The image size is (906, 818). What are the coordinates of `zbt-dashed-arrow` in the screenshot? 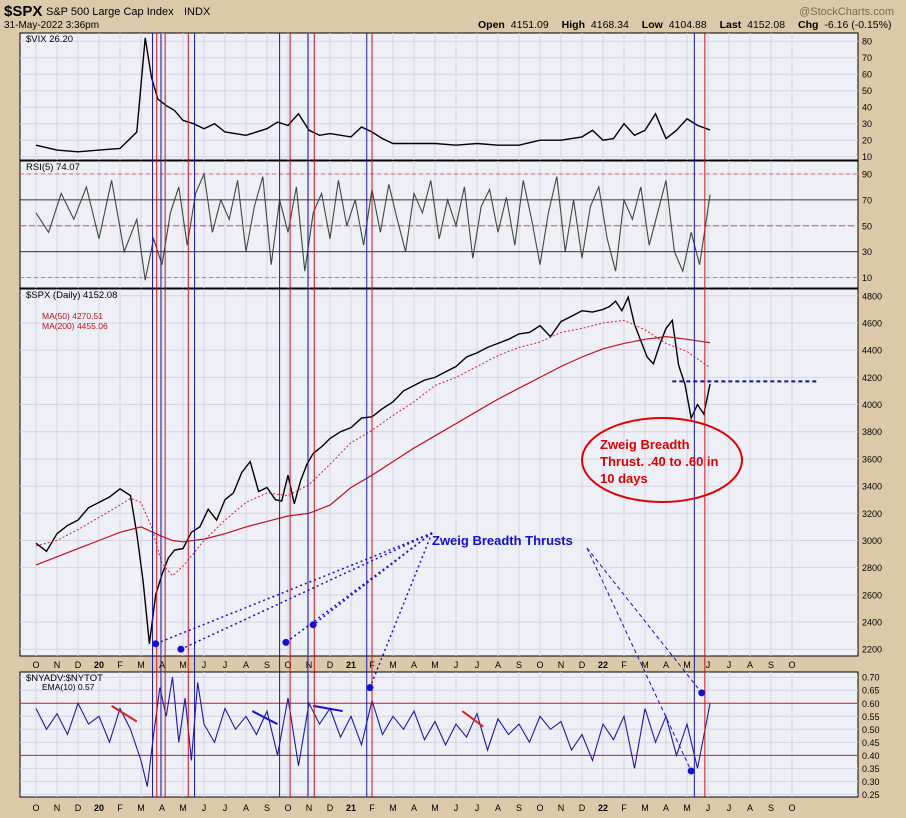 It's located at (639, 659).